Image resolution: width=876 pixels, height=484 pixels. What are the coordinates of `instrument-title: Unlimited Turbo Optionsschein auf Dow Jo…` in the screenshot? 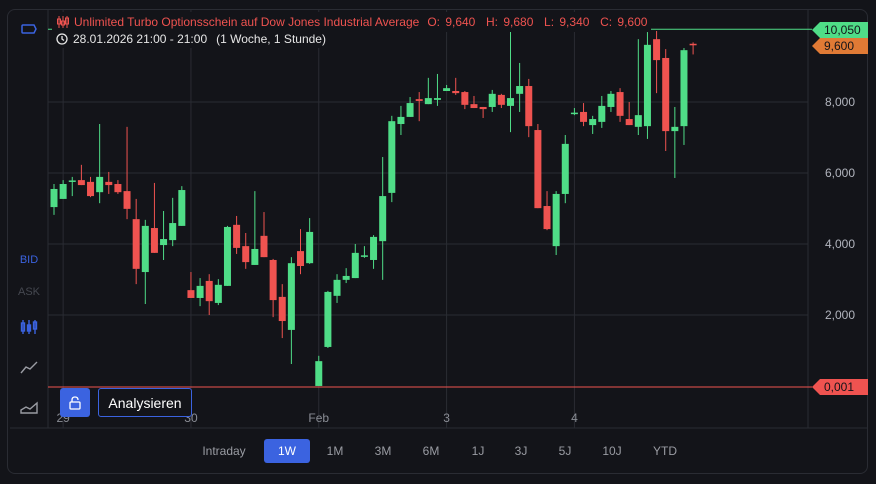 It's located at (247, 22).